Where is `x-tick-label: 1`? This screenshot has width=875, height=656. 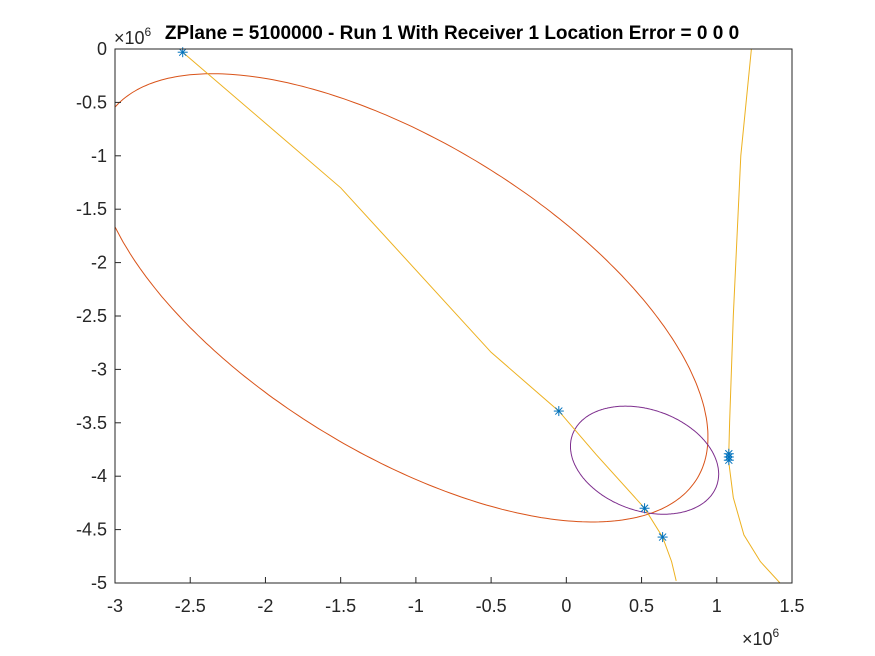
x-tick-label: 1 is located at coordinates (717, 606).